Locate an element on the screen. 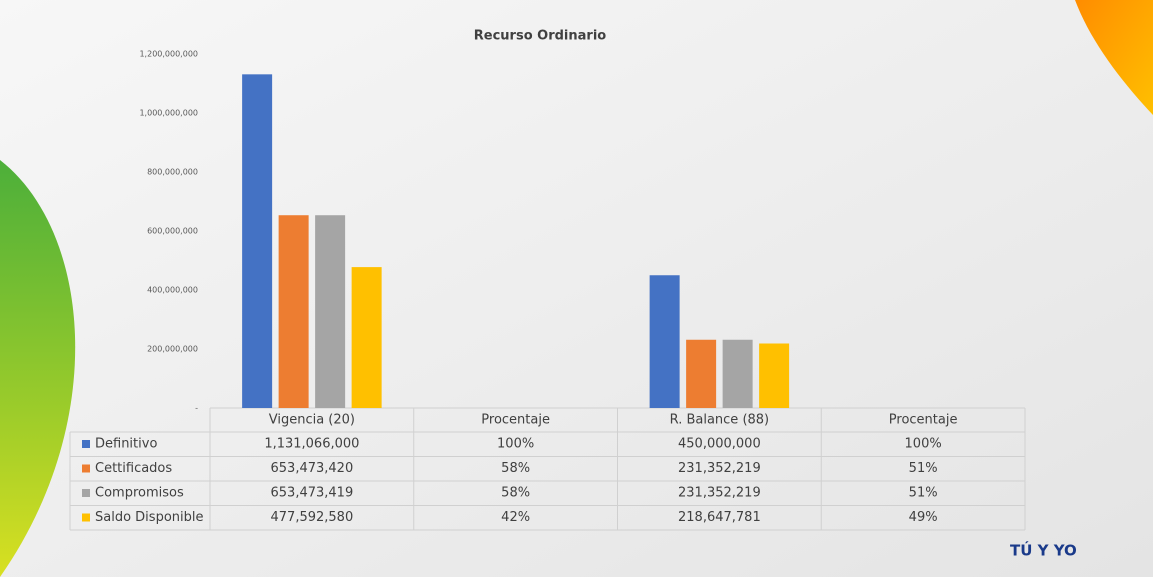  legend-label: Definitivo is located at coordinates (126, 444).